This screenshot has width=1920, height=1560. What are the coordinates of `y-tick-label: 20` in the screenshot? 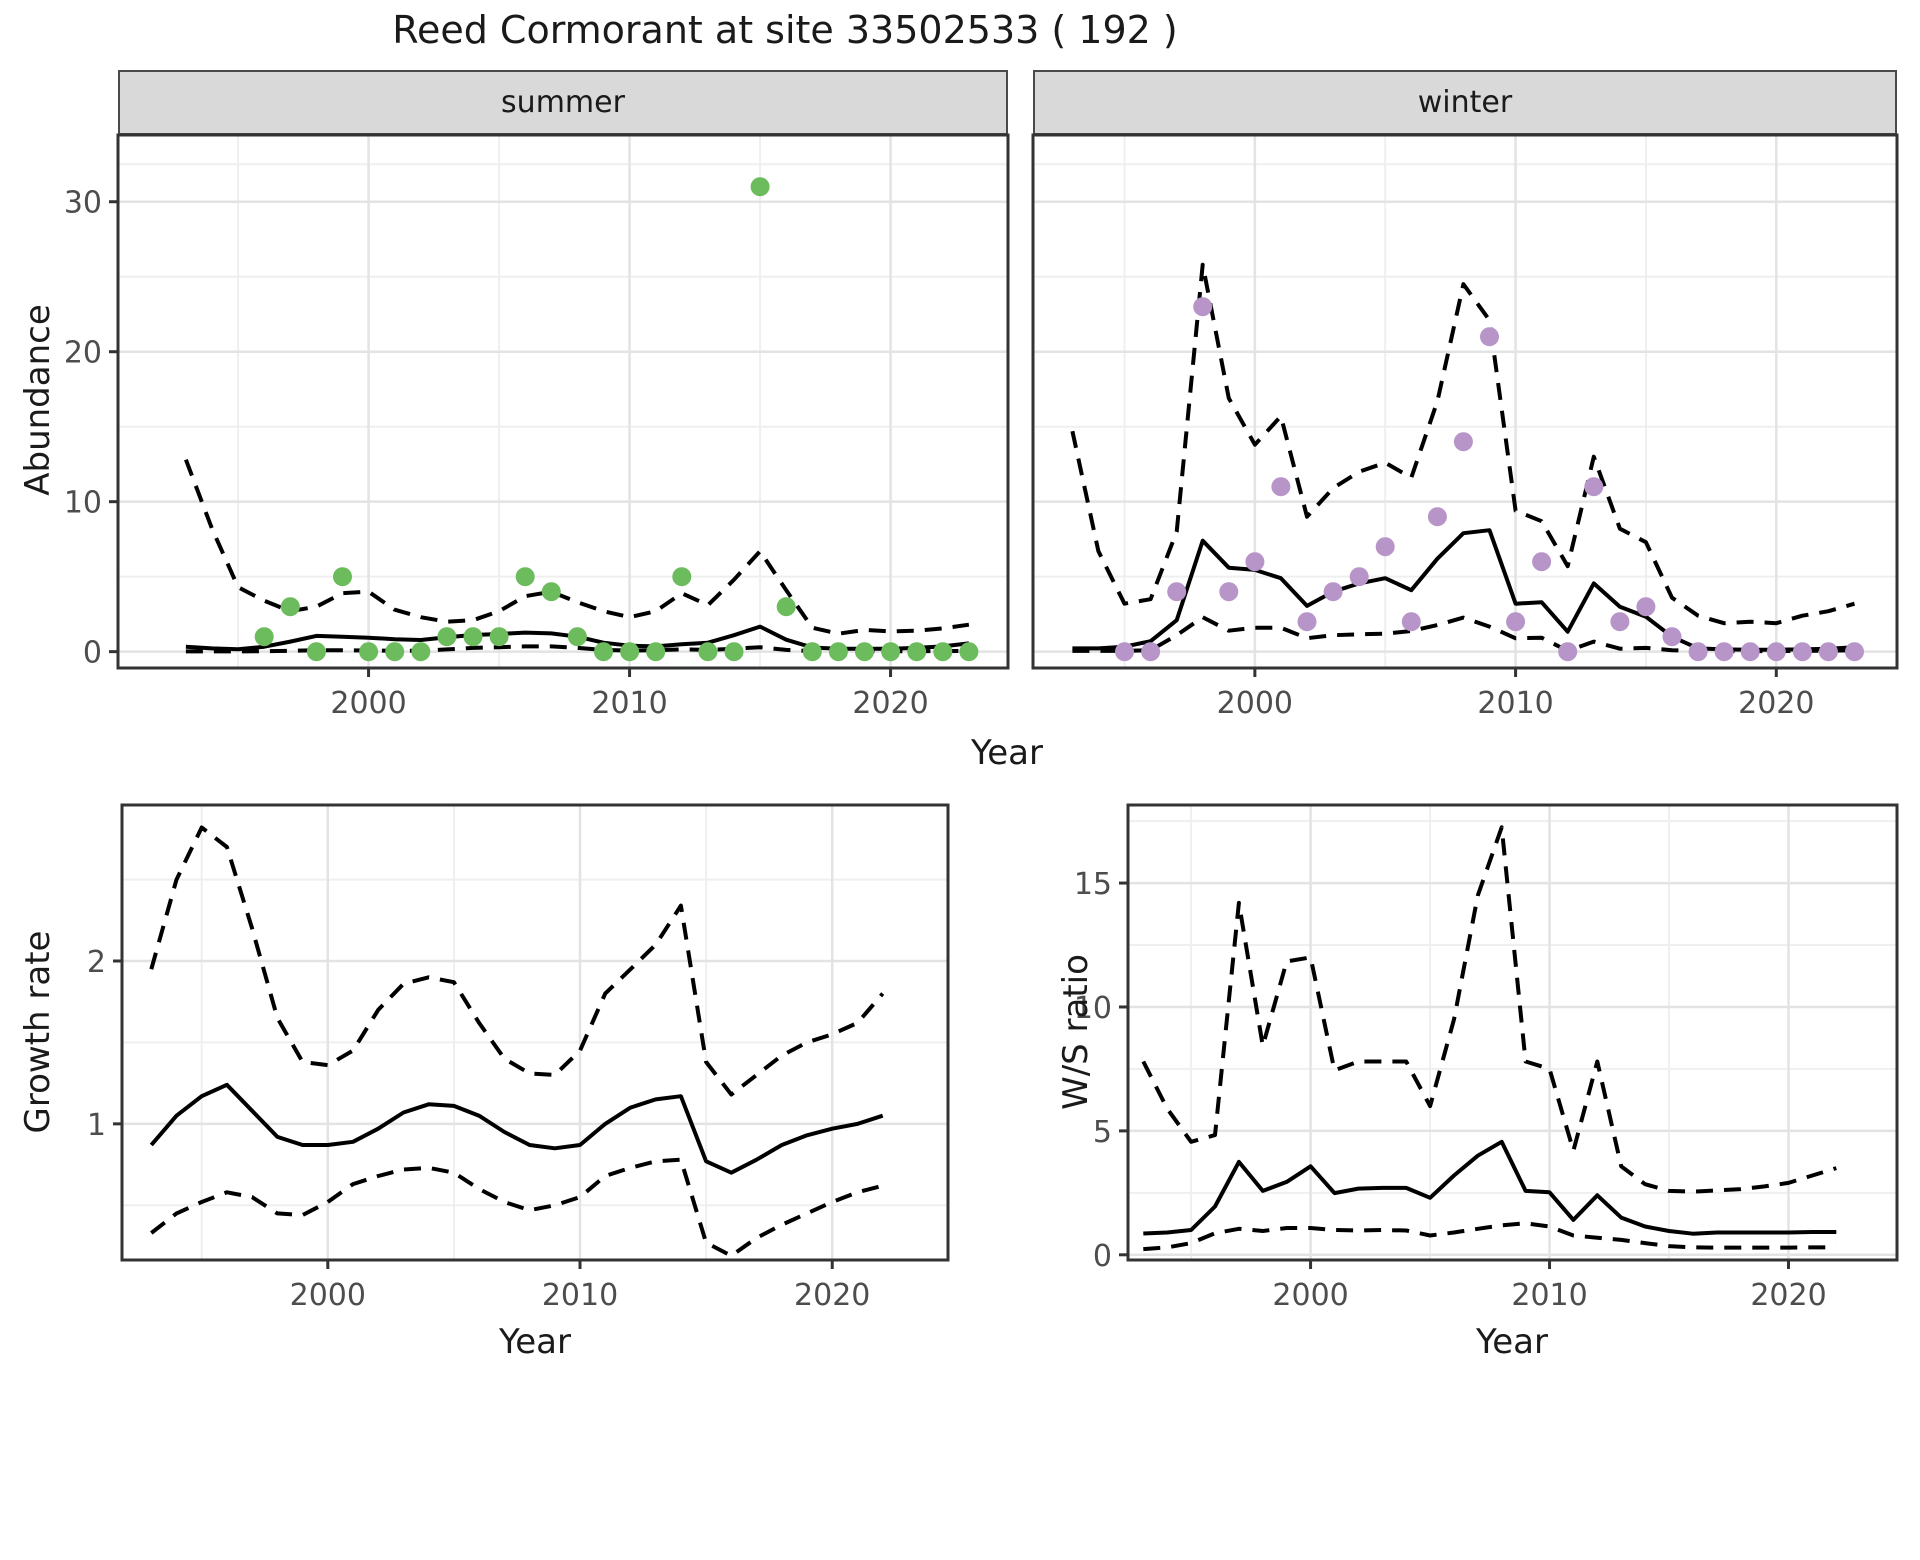 It's located at (83, 353).